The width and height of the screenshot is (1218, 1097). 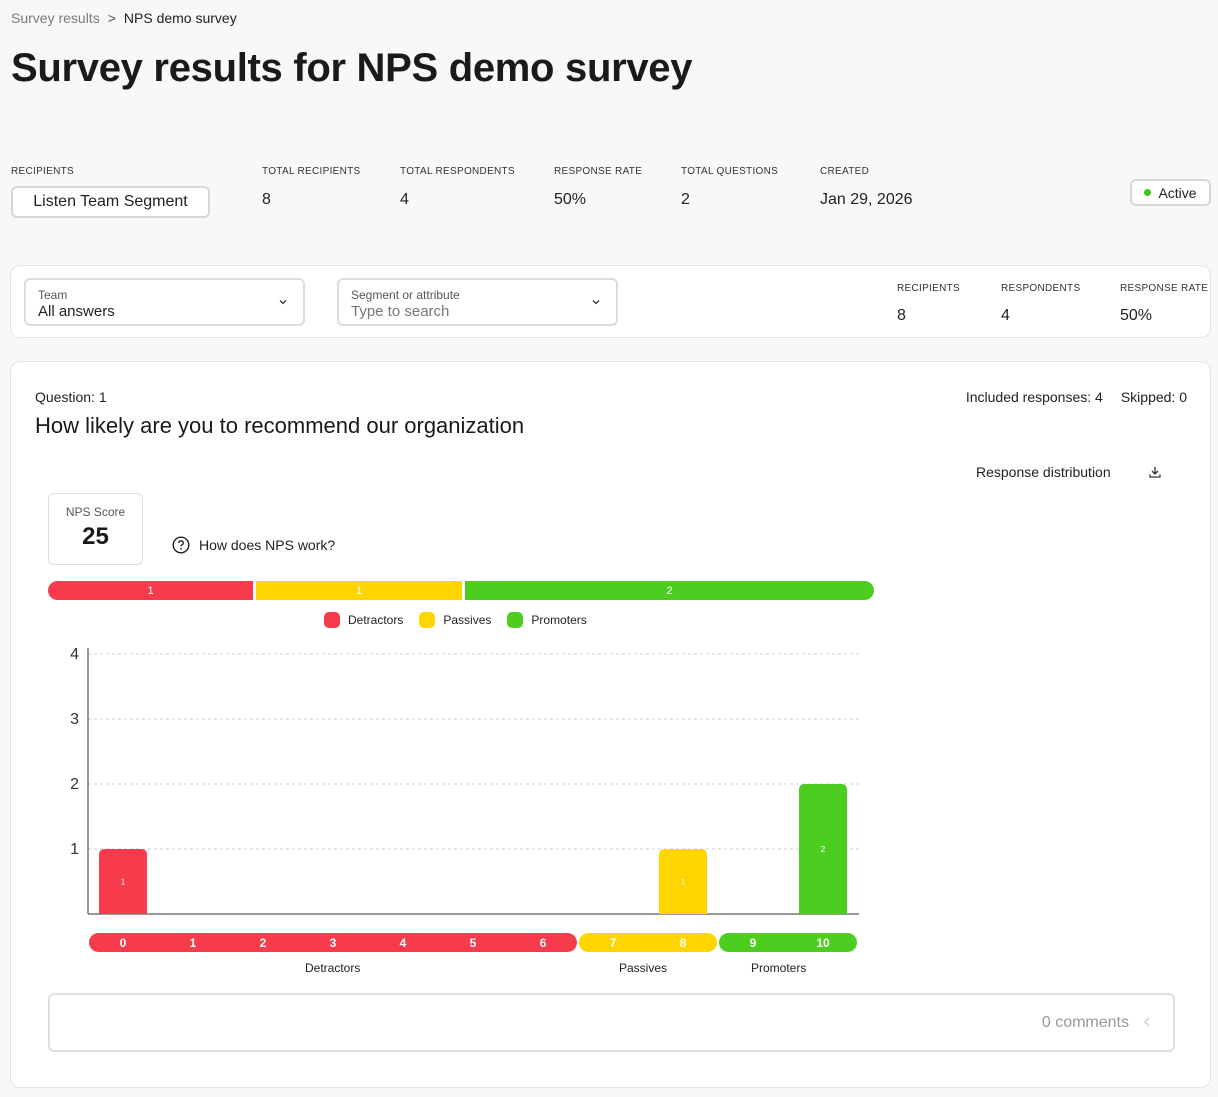 I want to click on bar-data-label: 1, so click(x=123, y=882).